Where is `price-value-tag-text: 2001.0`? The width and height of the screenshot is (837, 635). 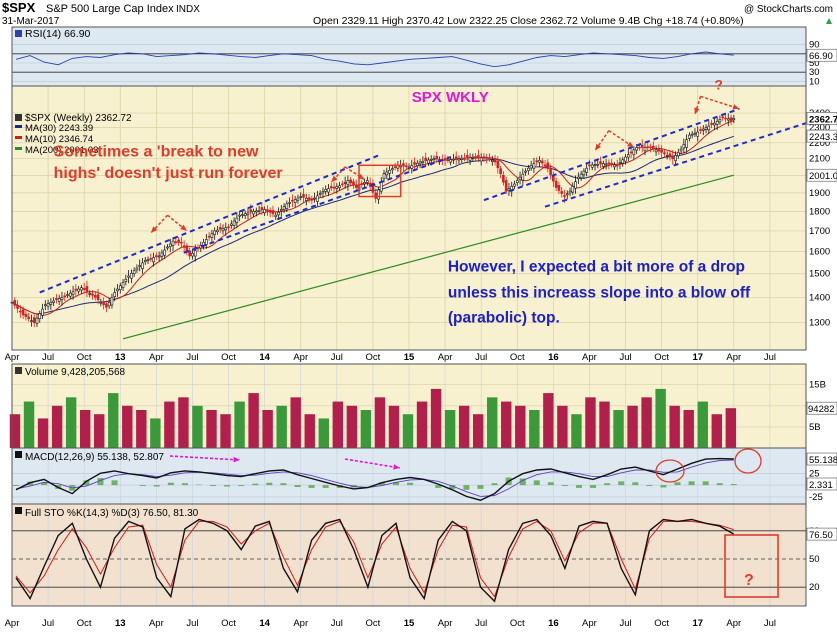 price-value-tag-text: 2001.0 is located at coordinates (823, 176).